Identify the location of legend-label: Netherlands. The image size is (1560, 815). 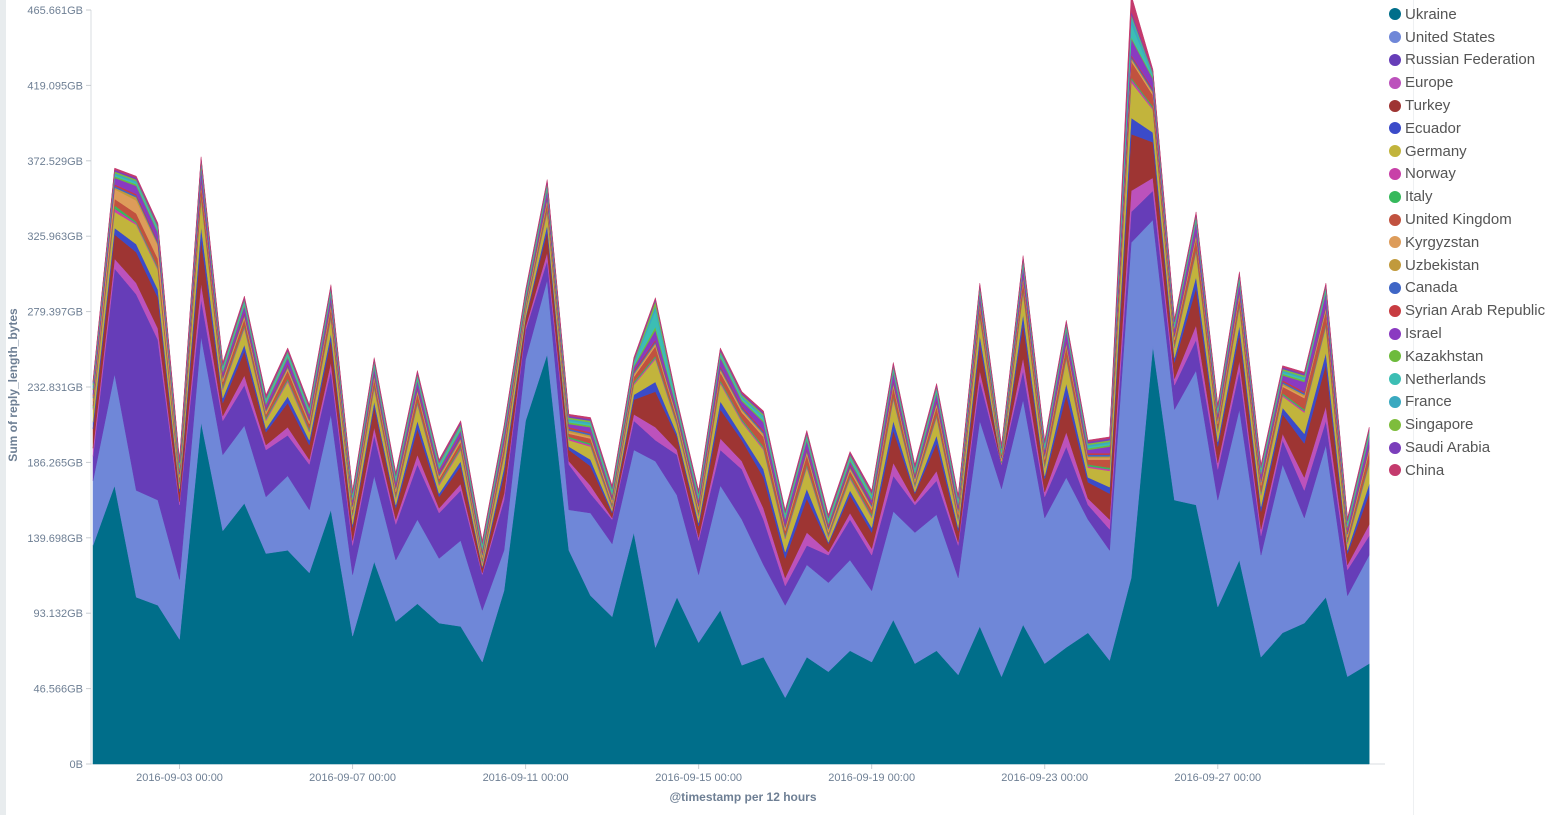
(1445, 379).